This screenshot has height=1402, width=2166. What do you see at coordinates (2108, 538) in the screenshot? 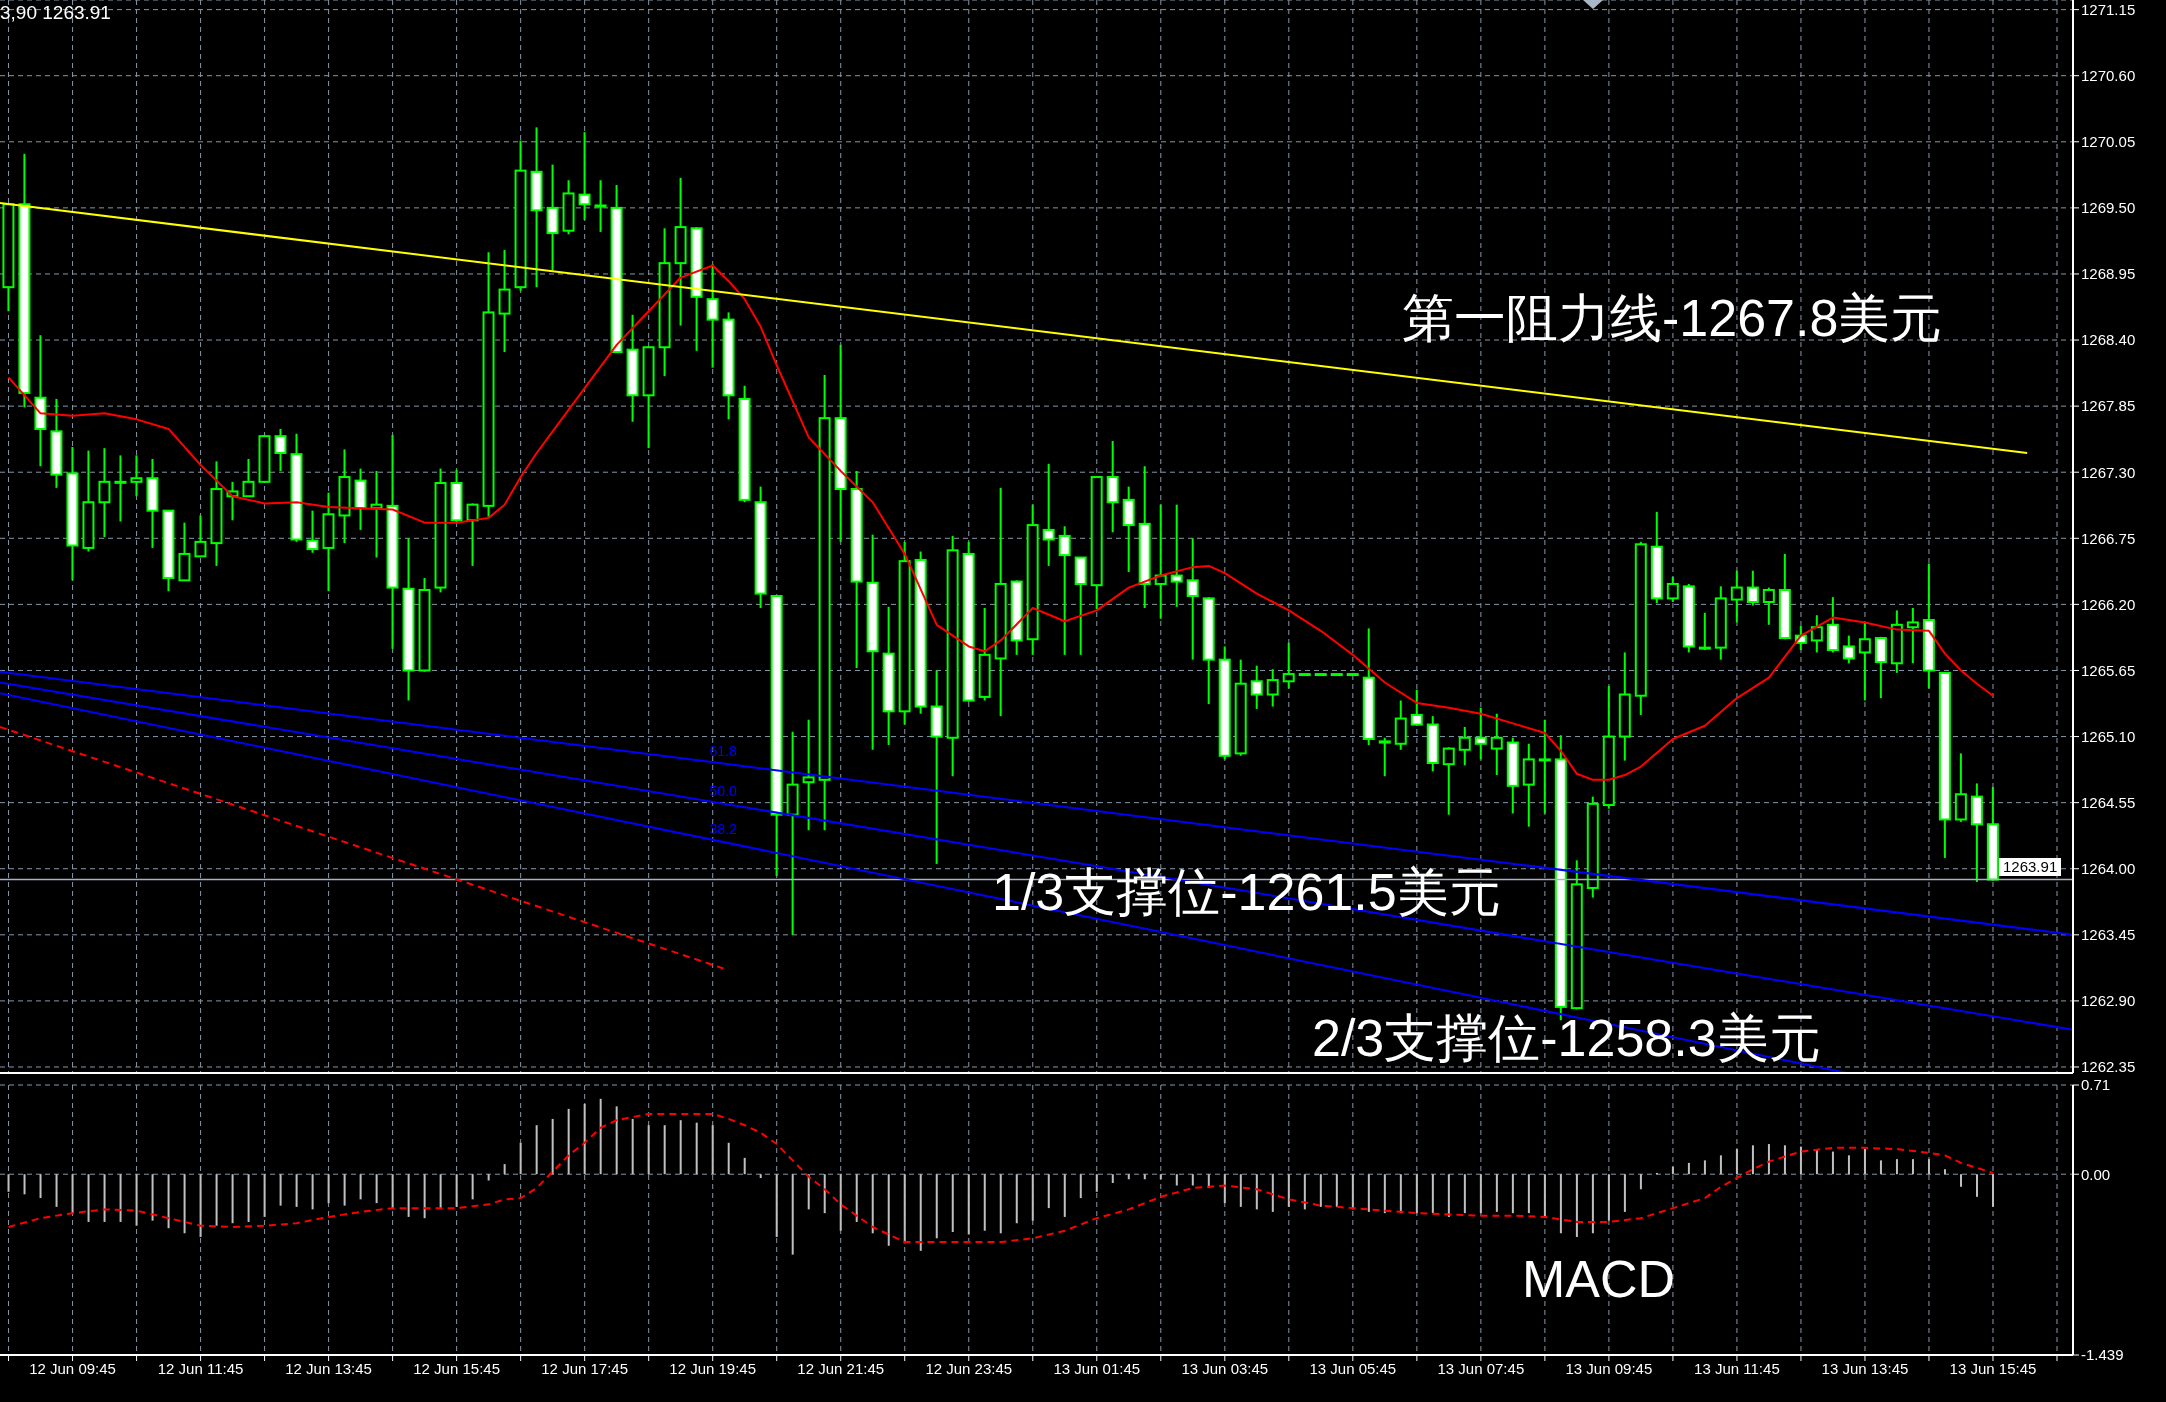
I see `y-tick-label: 1266.75` at bounding box center [2108, 538].